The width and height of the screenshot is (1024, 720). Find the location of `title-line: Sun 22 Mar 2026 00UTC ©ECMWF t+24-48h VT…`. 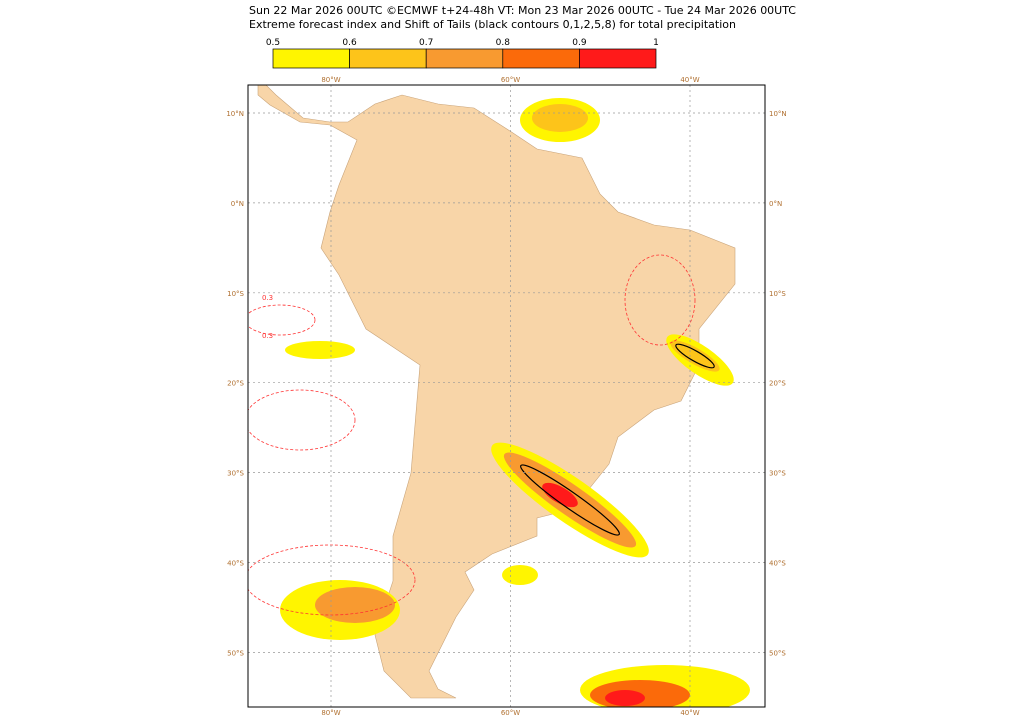

title-line: Sun 22 Mar 2026 00UTC ©ECMWF t+24-48h VT… is located at coordinates (522, 10).